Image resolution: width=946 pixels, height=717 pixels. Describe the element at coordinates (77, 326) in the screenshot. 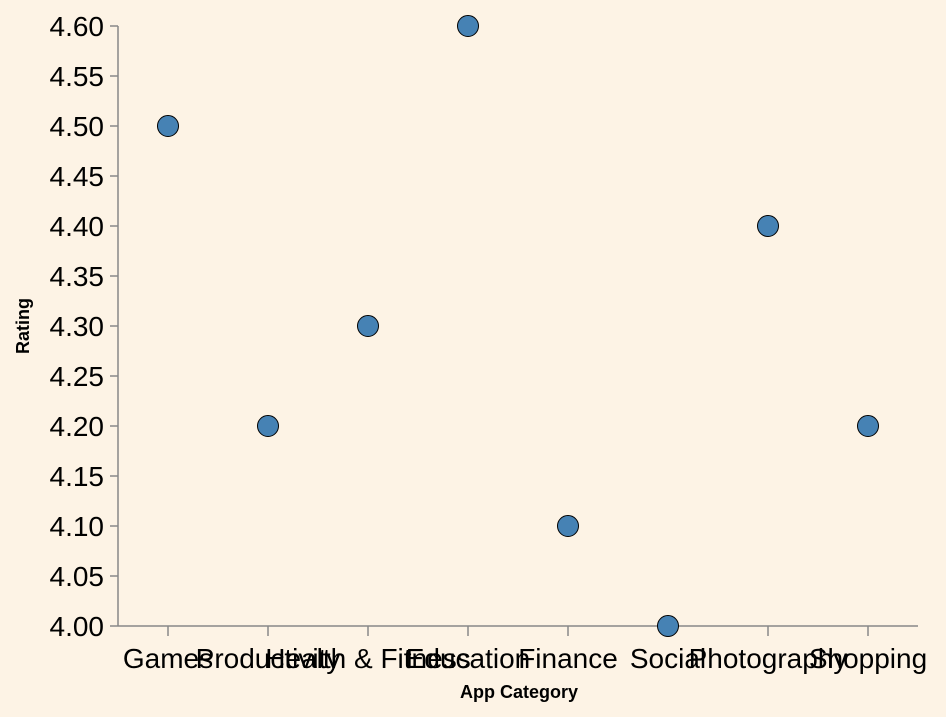

I see `y-tick-label: 4.30` at that location.